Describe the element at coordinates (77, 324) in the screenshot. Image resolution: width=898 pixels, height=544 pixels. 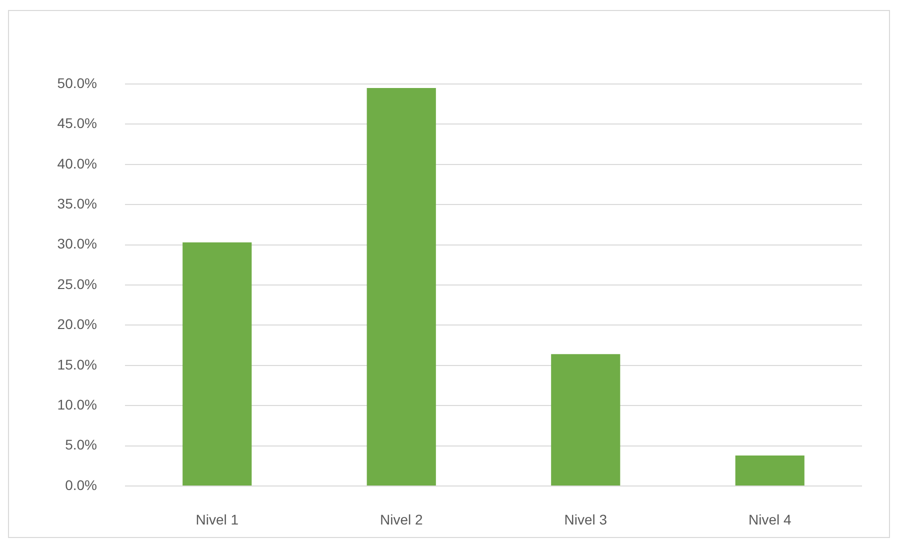
I see `y-tick-label: 20.0%` at that location.